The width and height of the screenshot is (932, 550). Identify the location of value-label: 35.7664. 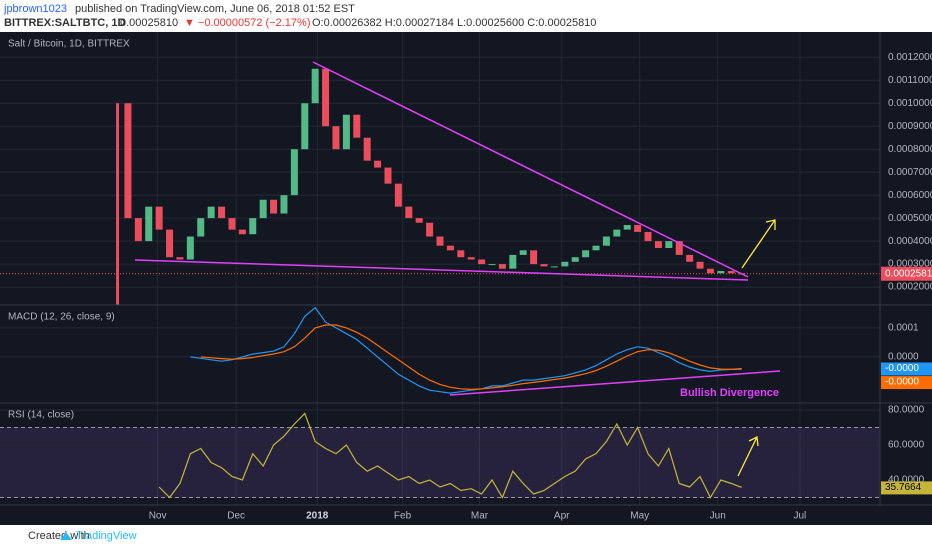
(903, 487).